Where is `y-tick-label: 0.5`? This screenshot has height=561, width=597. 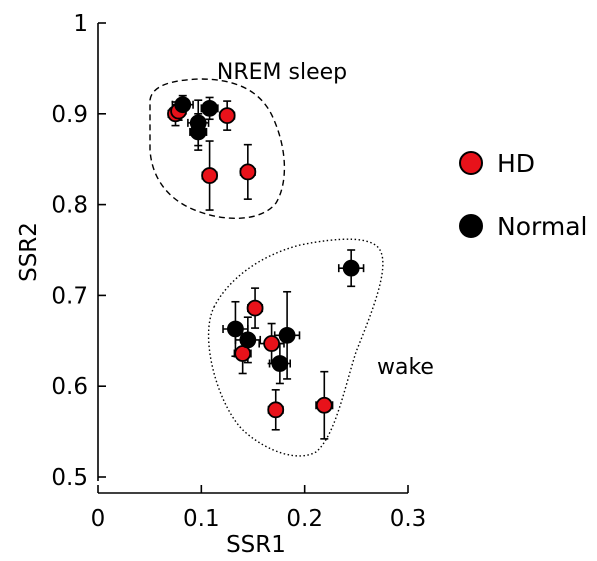 y-tick-label: 0.5 is located at coordinates (69, 478).